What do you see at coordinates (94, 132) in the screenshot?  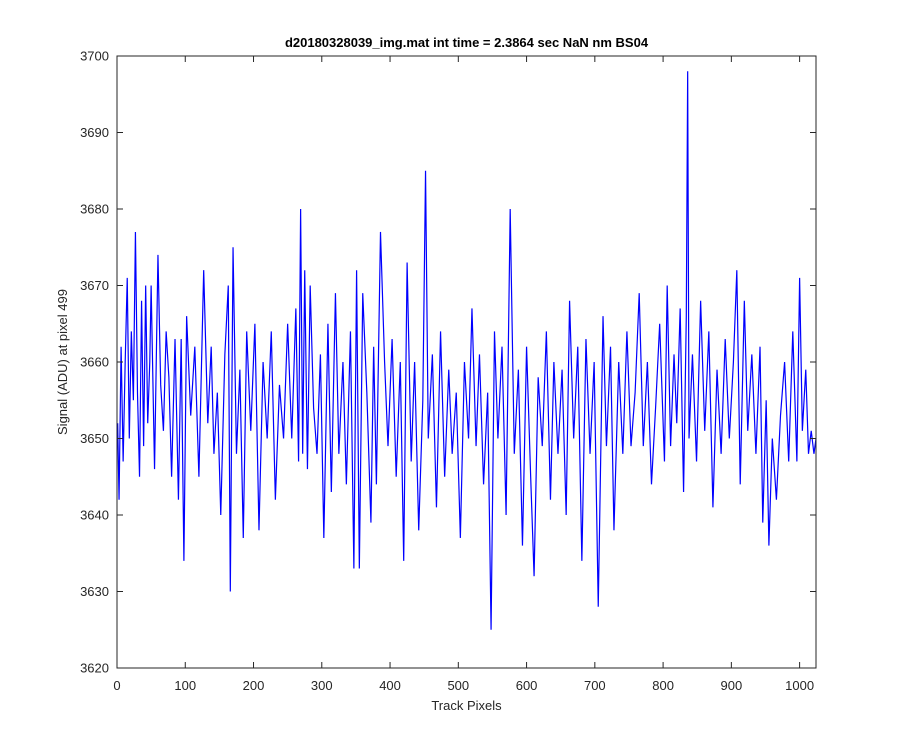 I see `y-tick-label: 3690` at bounding box center [94, 132].